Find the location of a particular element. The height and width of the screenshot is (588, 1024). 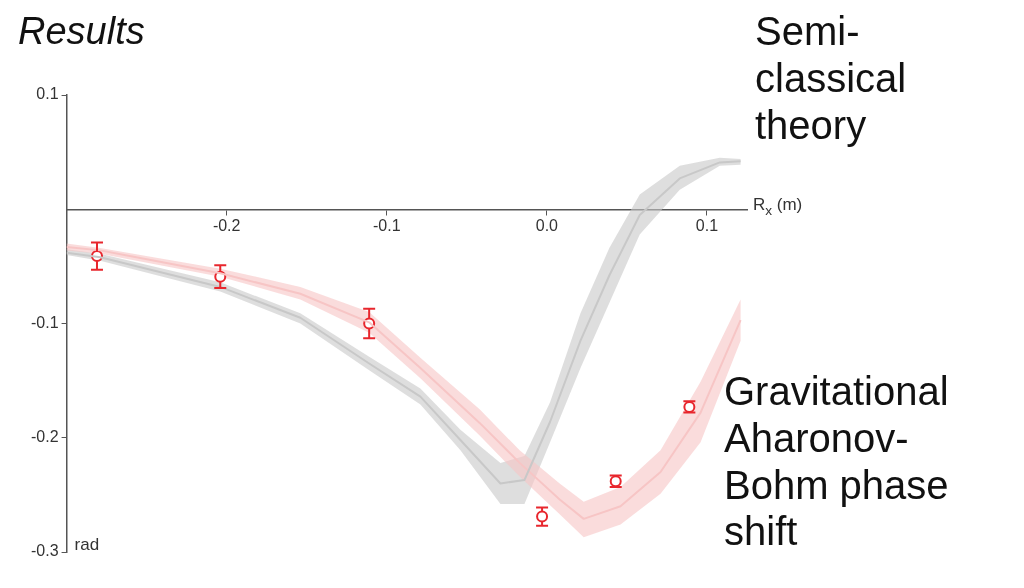

x-tick-label: -0.1 is located at coordinates (386, 226).